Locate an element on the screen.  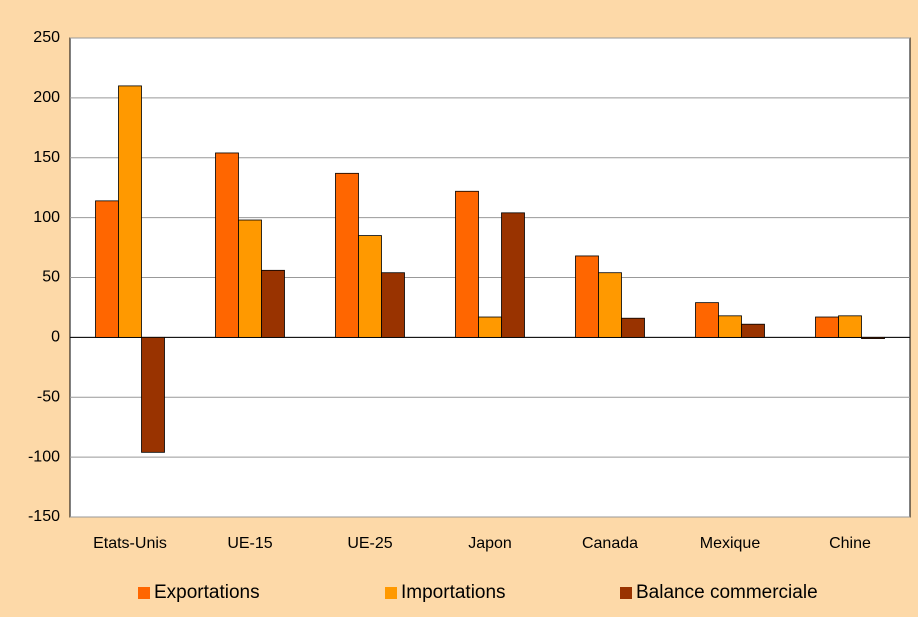
y-tick-label: -100 is located at coordinates (44, 456).